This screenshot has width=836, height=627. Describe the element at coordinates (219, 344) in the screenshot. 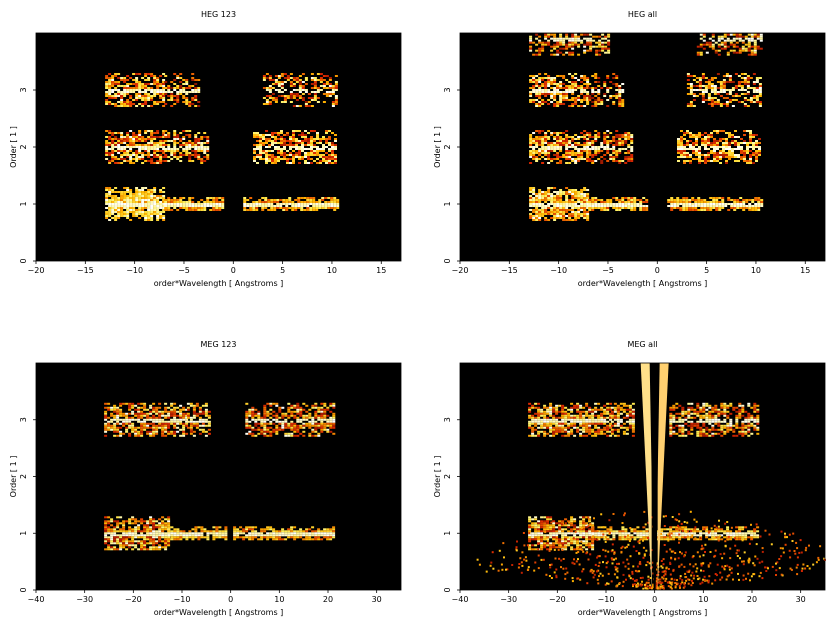

I see `chart-title: MEG 123` at that location.